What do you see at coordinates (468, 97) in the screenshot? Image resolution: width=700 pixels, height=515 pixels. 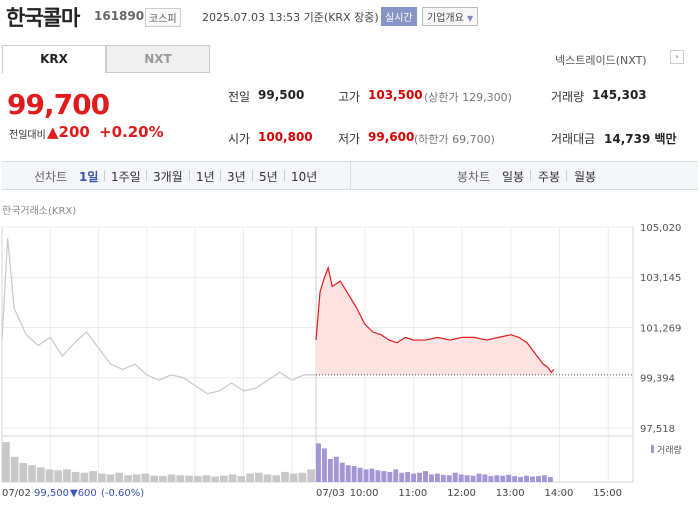 I see `upper-limit: (상한가 129,300)` at bounding box center [468, 97].